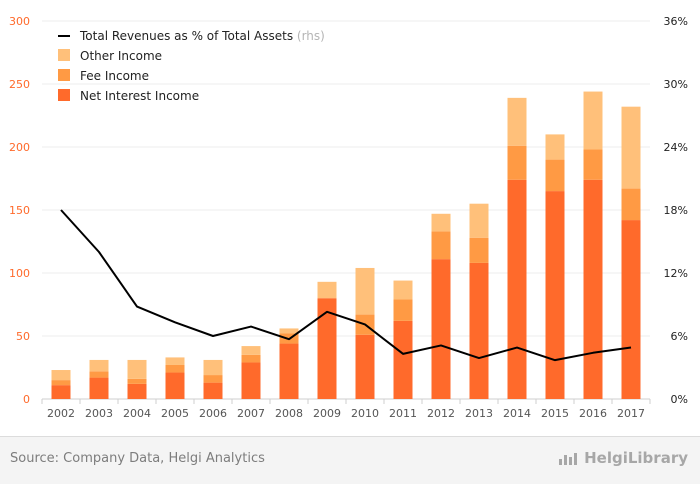 The width and height of the screenshot is (700, 484). Describe the element at coordinates (26, 399) in the screenshot. I see `y-left-tick-label: 0` at that location.